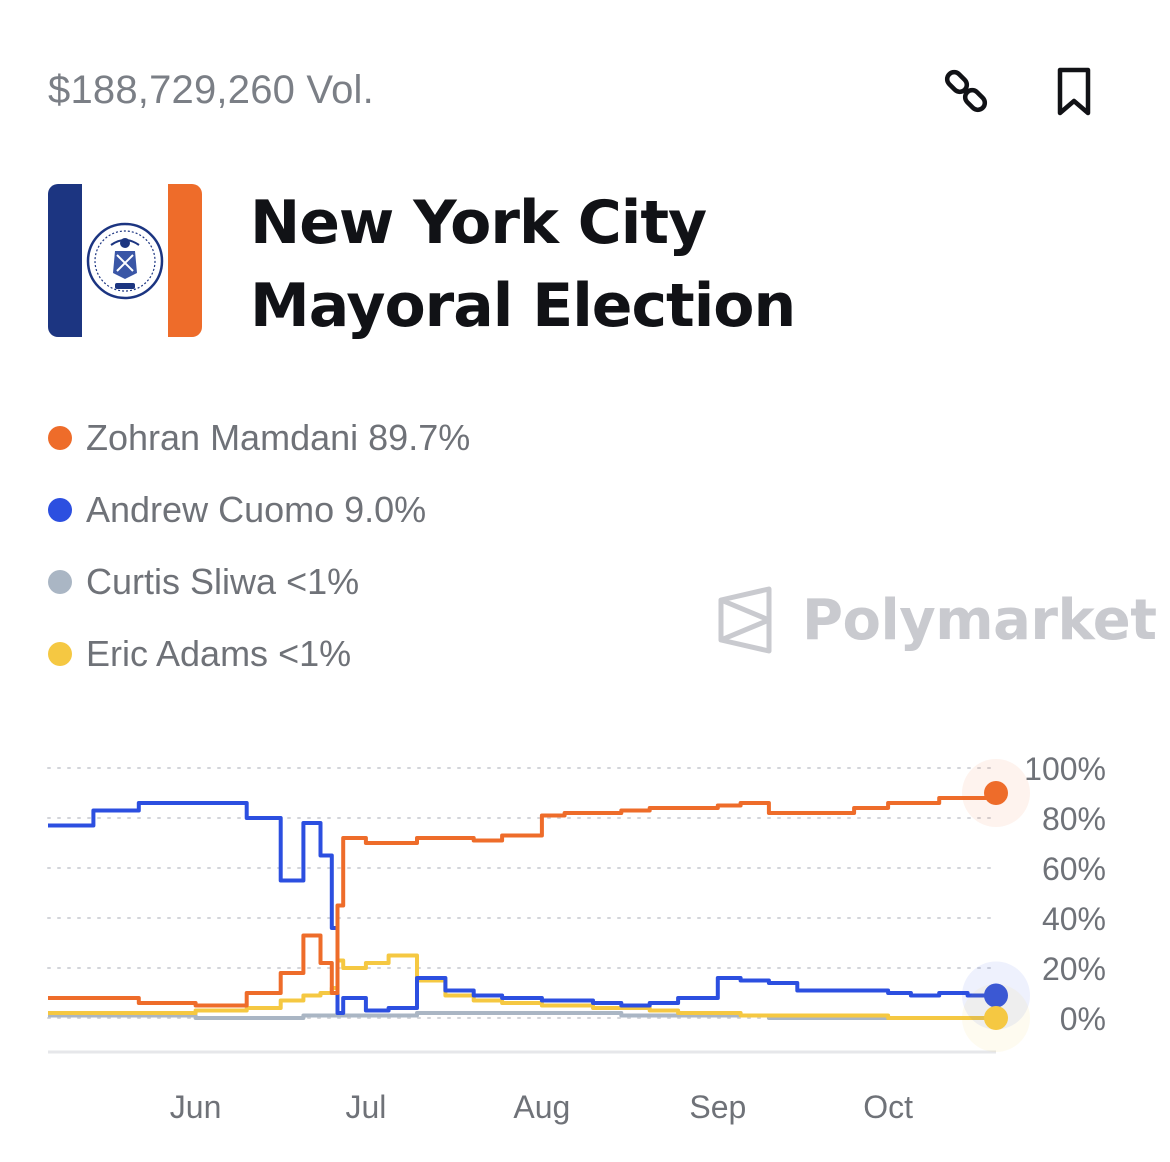  I want to click on legend-item-mamdani: Zohran Mamdani 89.7%, so click(259, 438).